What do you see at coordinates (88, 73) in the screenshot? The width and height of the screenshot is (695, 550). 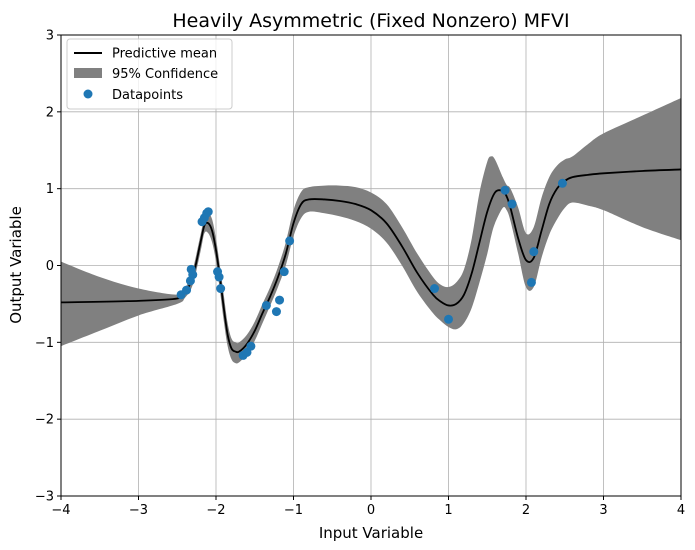 I see `legend-band-swatch` at bounding box center [88, 73].